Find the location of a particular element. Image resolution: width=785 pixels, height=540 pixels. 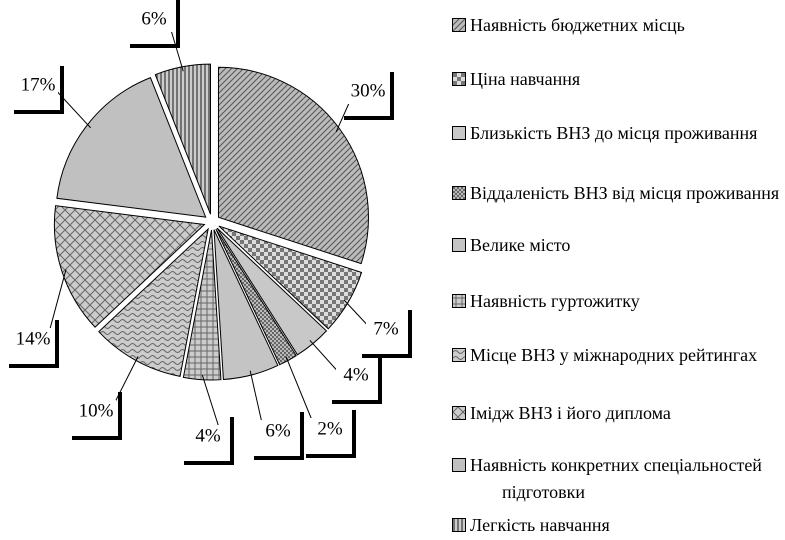

legend-entry: Легкість навчання is located at coordinates (618, 525).